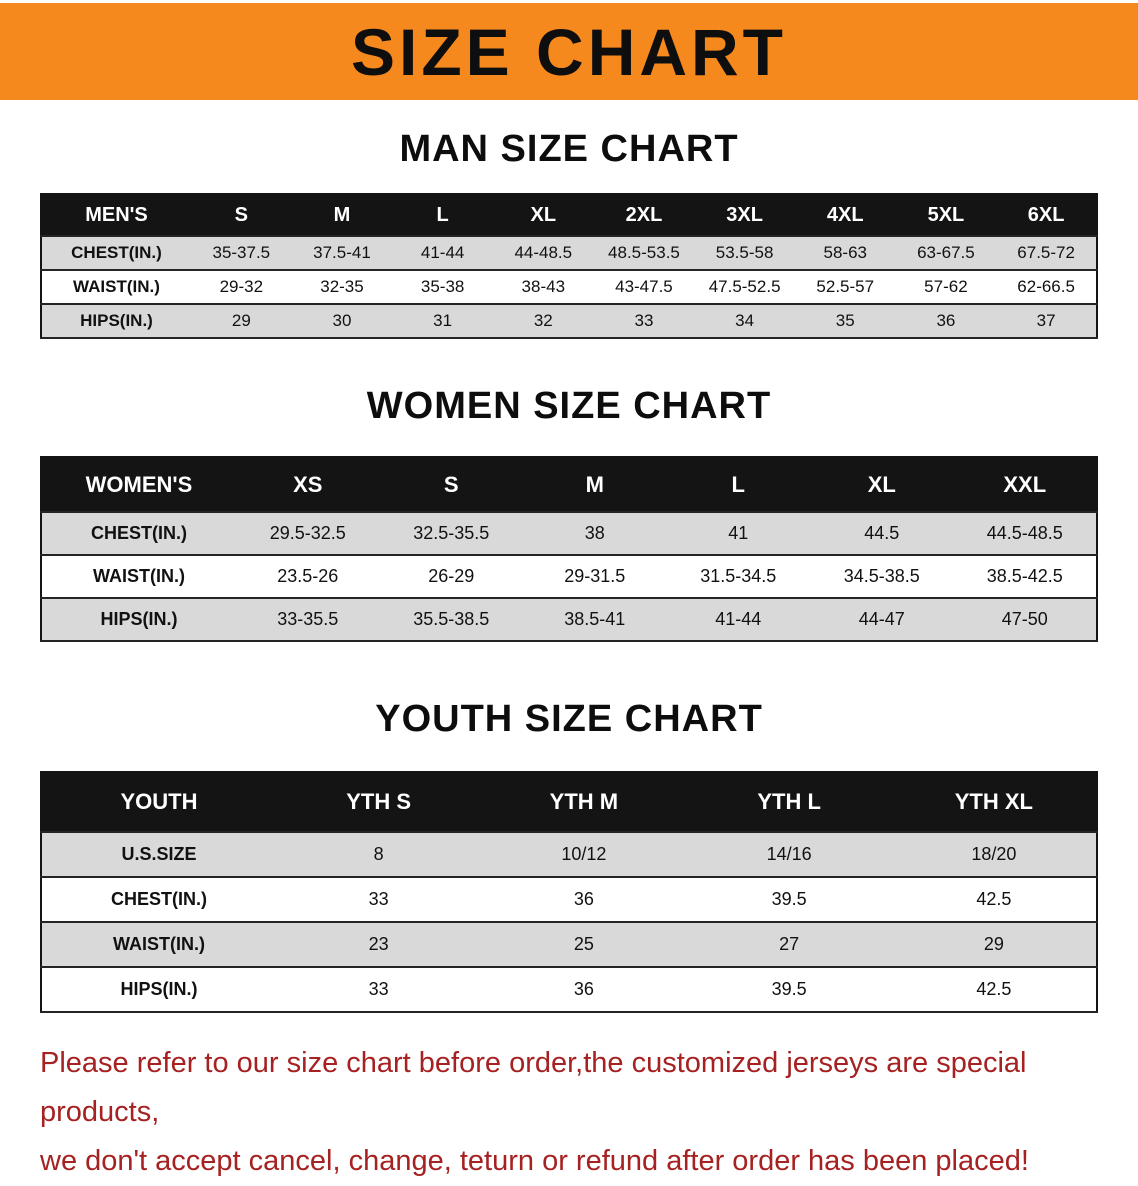  What do you see at coordinates (744, 253) in the screenshot?
I see `cell-value: 53.5-58` at bounding box center [744, 253].